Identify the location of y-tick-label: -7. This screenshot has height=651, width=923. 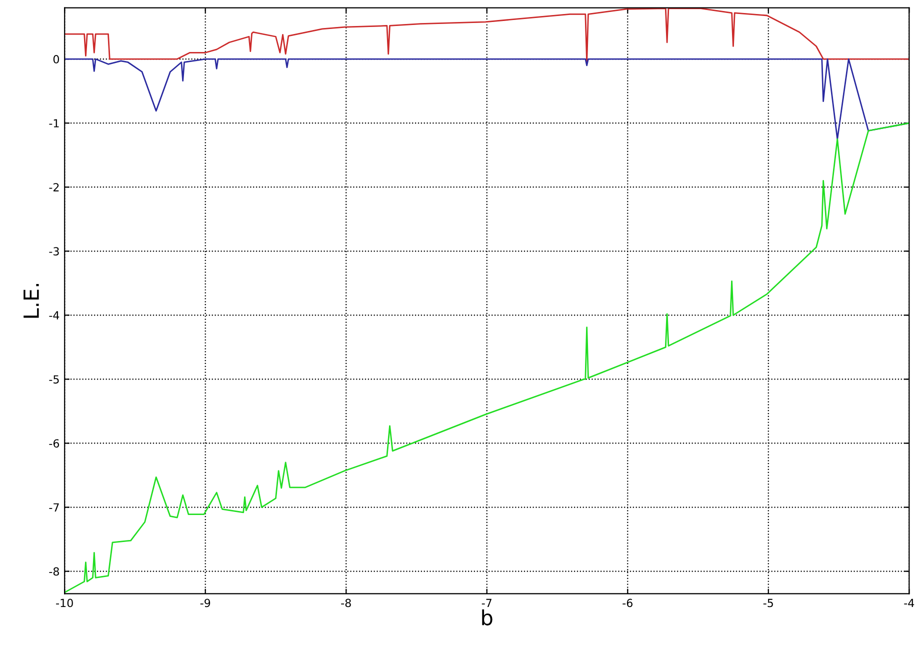
(54, 507).